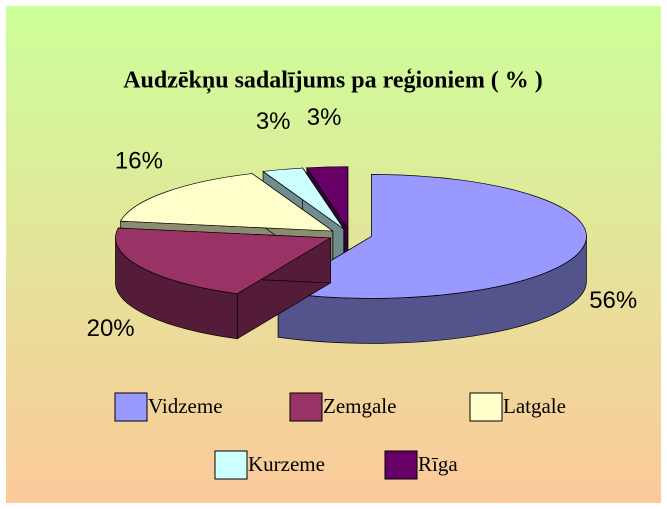 The width and height of the screenshot is (667, 509). What do you see at coordinates (438, 464) in the screenshot?
I see `legend-label: Rīga` at bounding box center [438, 464].